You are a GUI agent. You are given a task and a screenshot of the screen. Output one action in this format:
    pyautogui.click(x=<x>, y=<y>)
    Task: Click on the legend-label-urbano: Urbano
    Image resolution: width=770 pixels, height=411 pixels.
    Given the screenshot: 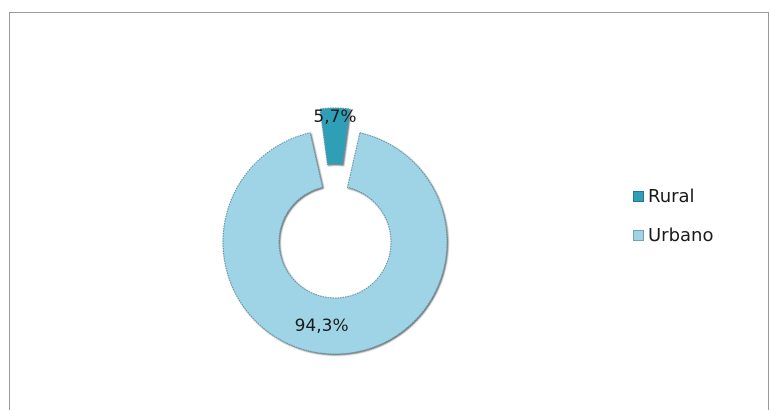 What is the action you would take?
    pyautogui.click(x=681, y=235)
    